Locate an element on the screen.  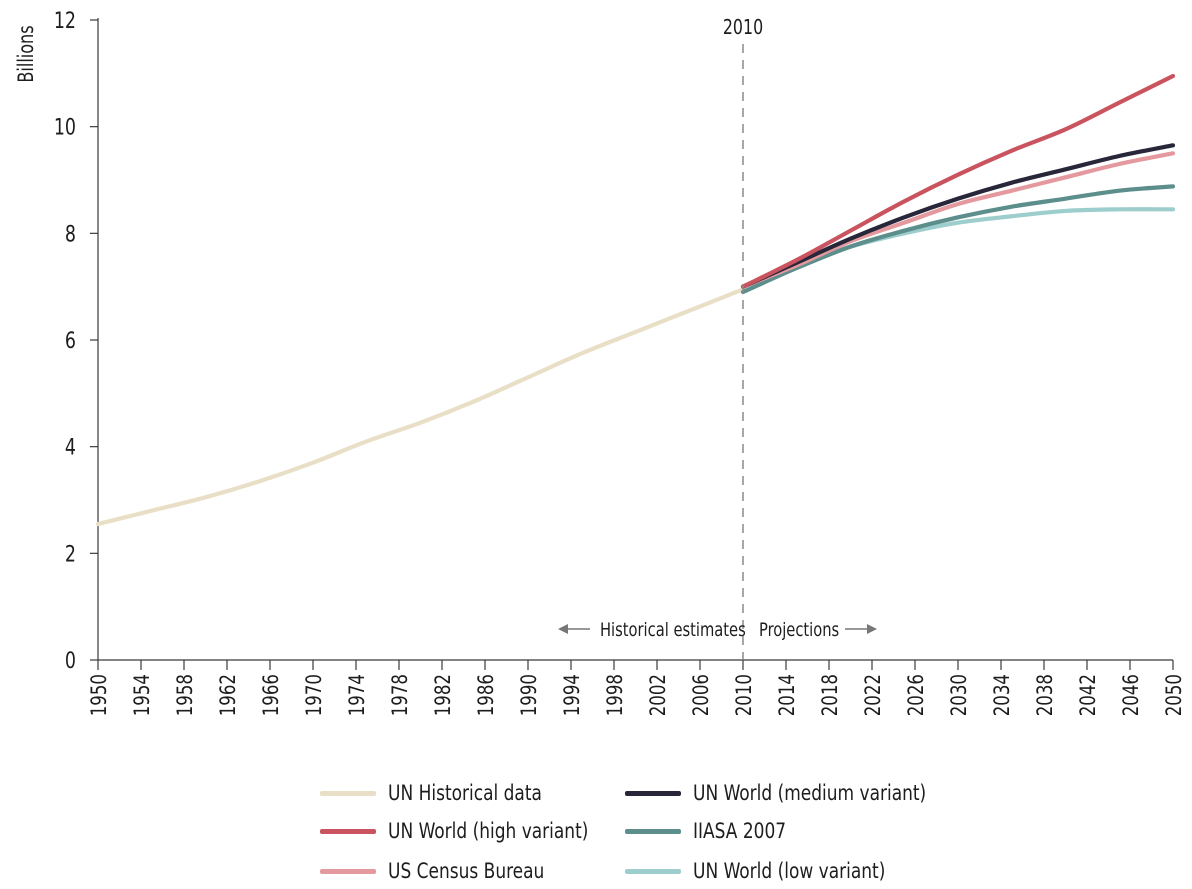
legend-item-iiasa: IIASA 2007 is located at coordinates (710, 831).